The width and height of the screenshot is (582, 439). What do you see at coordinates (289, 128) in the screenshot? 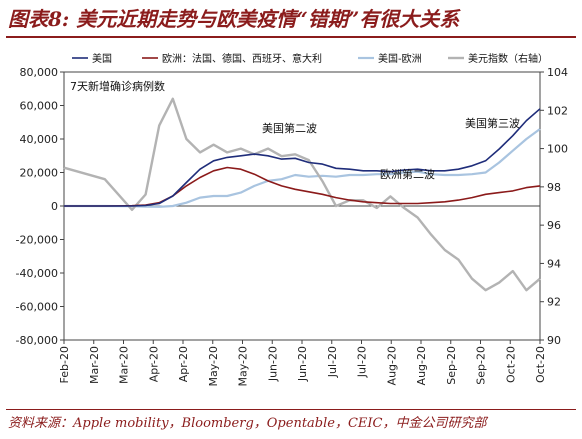
I see `annotation-label: 美国第二波` at bounding box center [289, 128].